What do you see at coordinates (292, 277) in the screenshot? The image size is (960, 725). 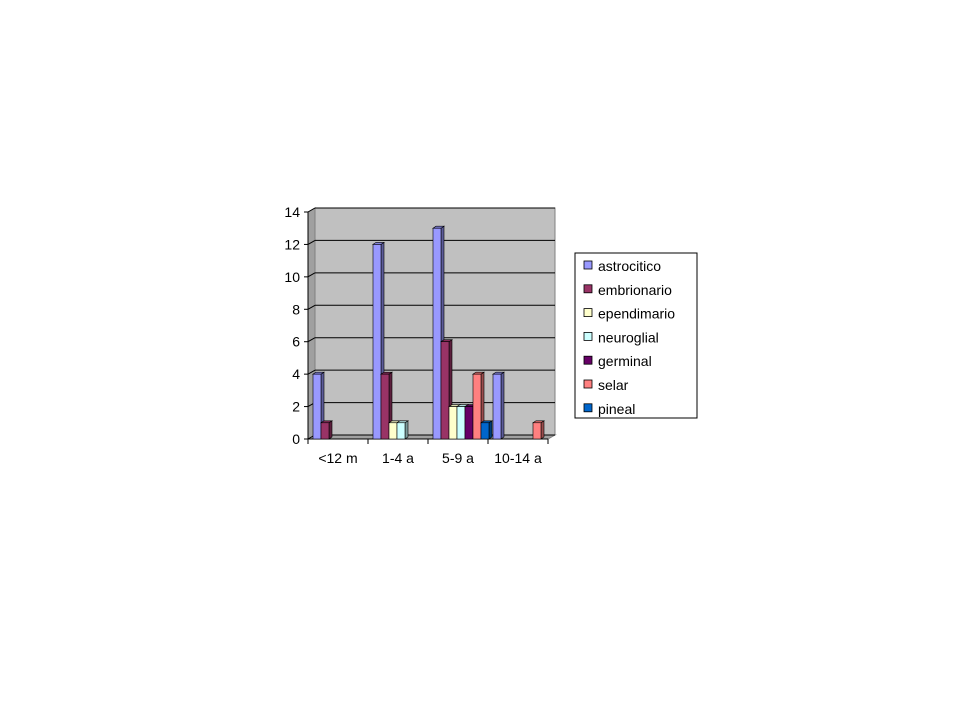 I see `y-tick-label: 10` at bounding box center [292, 277].